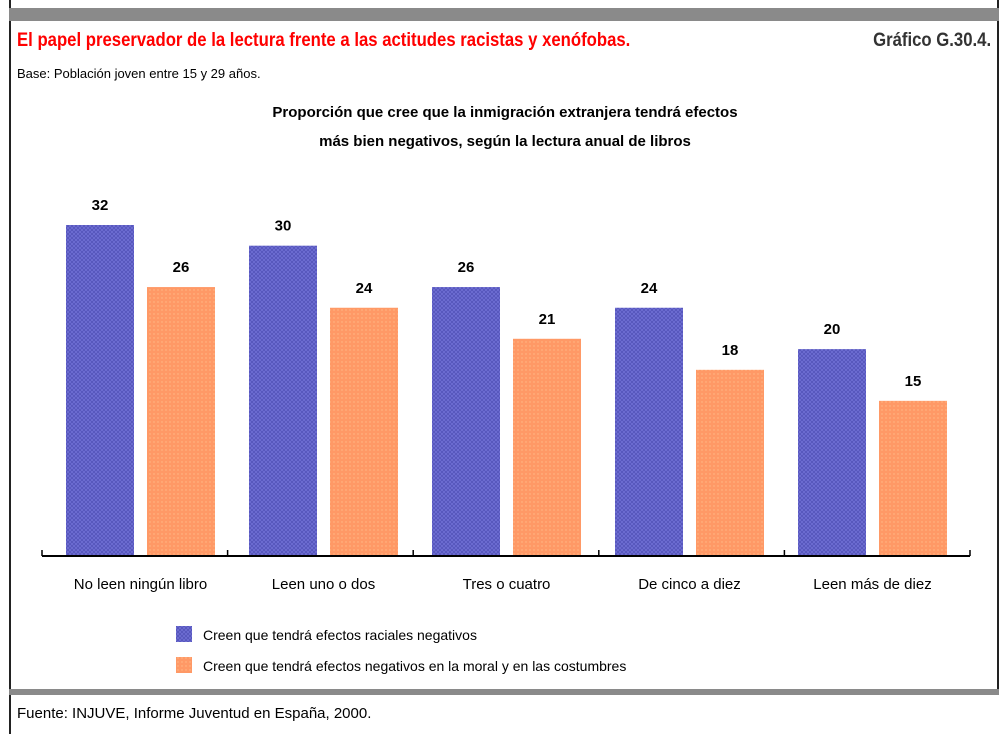  What do you see at coordinates (140, 584) in the screenshot?
I see `category-label-1: No leen ningún libro` at bounding box center [140, 584].